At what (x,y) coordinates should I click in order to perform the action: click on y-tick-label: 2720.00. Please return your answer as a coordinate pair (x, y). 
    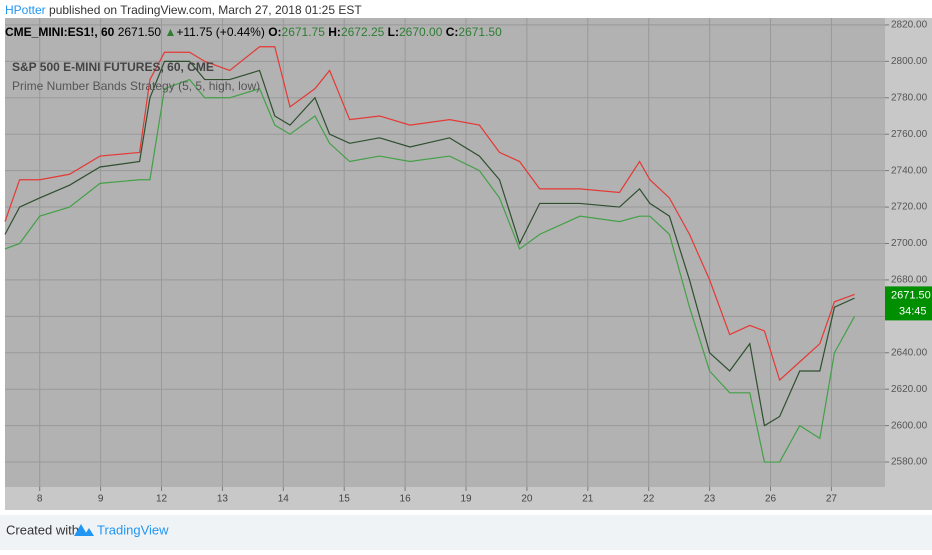
    Looking at the image, I should click on (909, 207).